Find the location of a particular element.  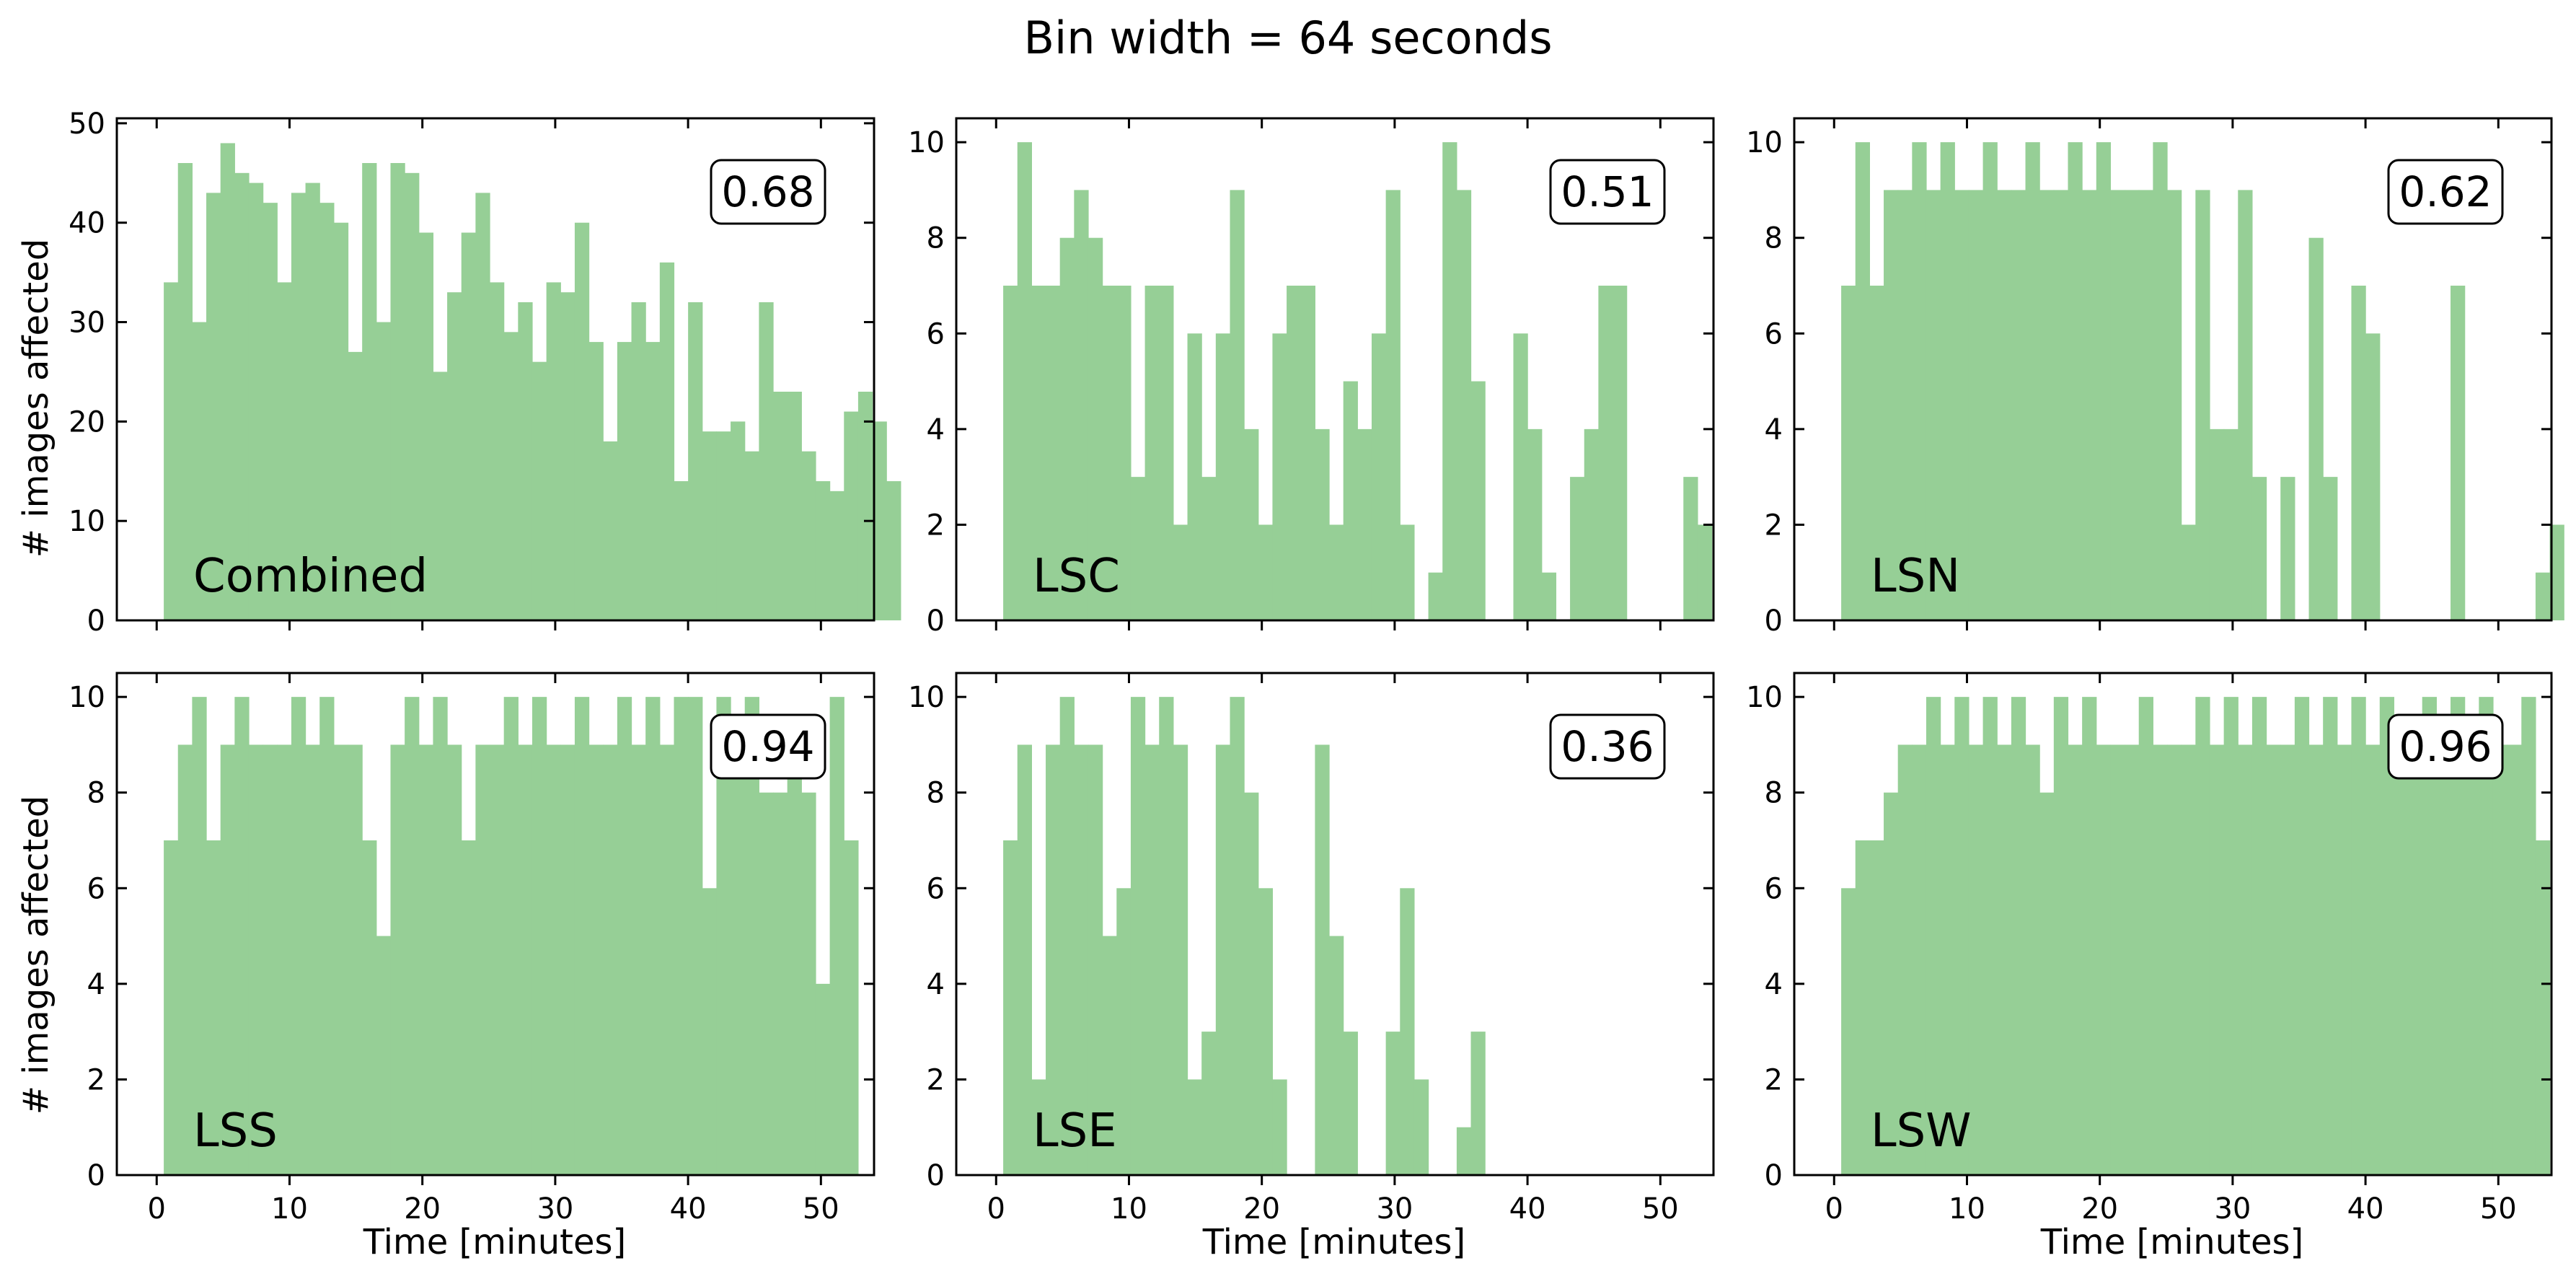

score-value: 0.68 is located at coordinates (767, 191).